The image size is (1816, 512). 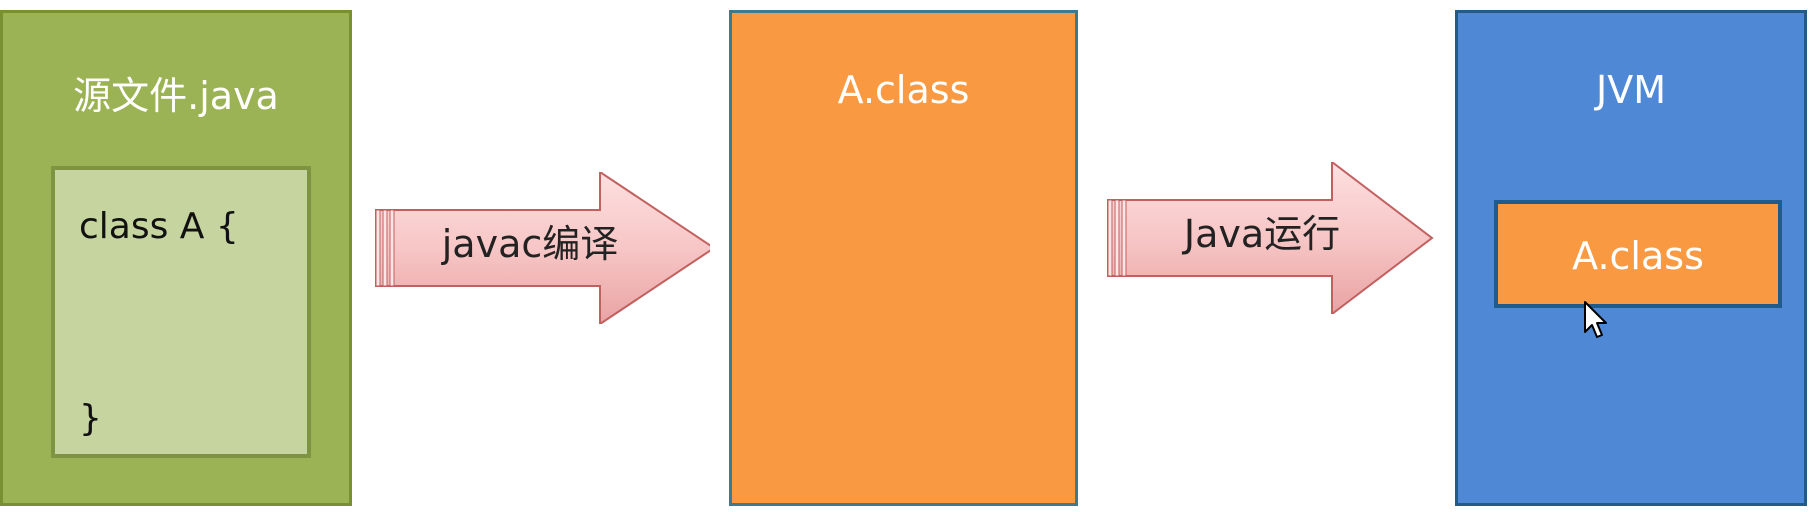 What do you see at coordinates (1596, 320) in the screenshot?
I see `mouse-pointer-icon` at bounding box center [1596, 320].